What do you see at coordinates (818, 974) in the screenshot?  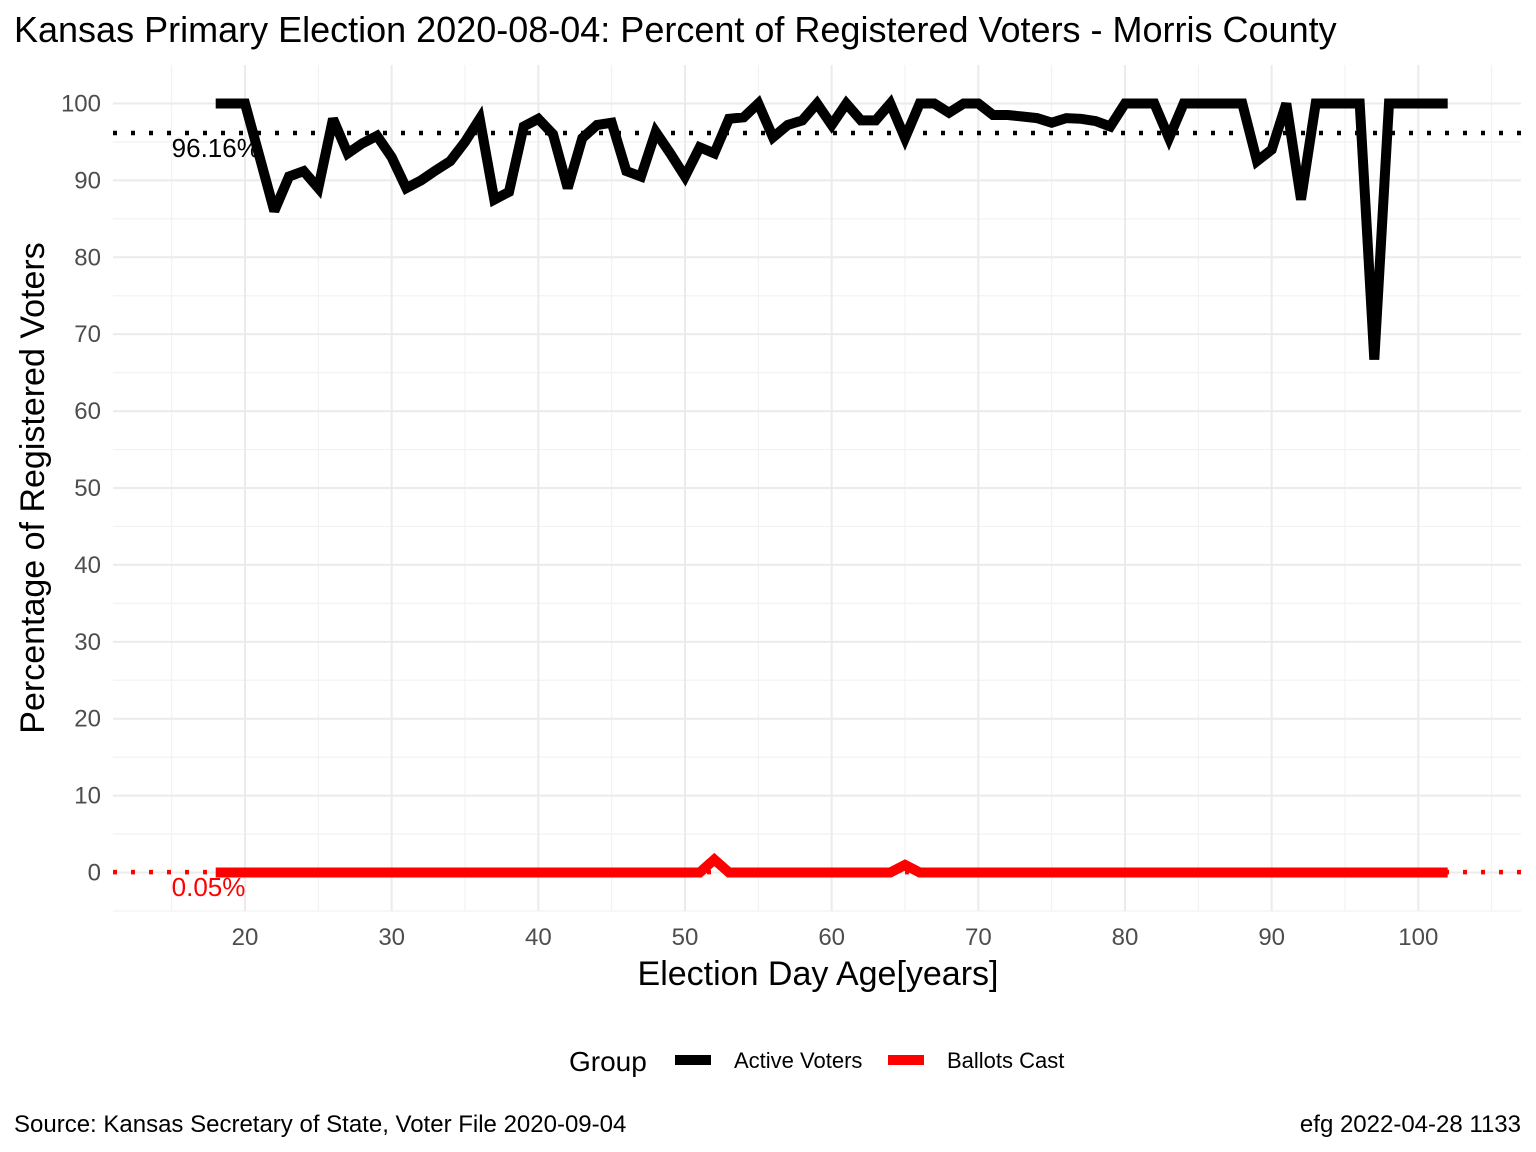 I see `x-axis-title: Election Day Age[years]` at bounding box center [818, 974].